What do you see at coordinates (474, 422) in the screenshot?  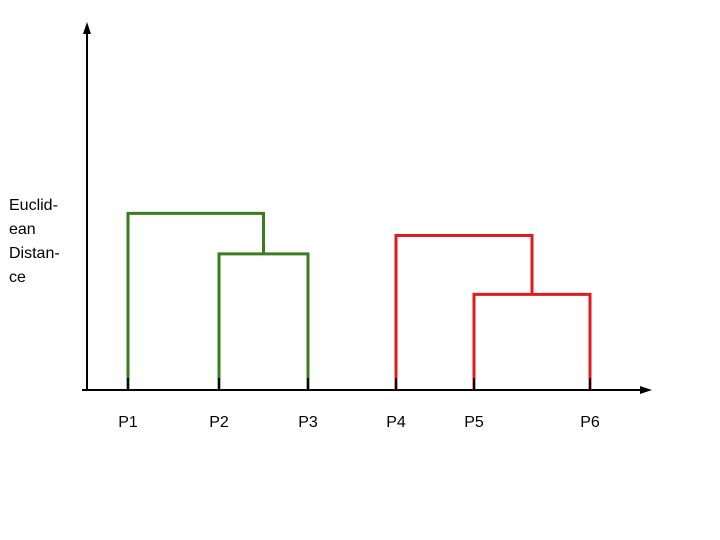 I see `point-label-p5: P5` at bounding box center [474, 422].